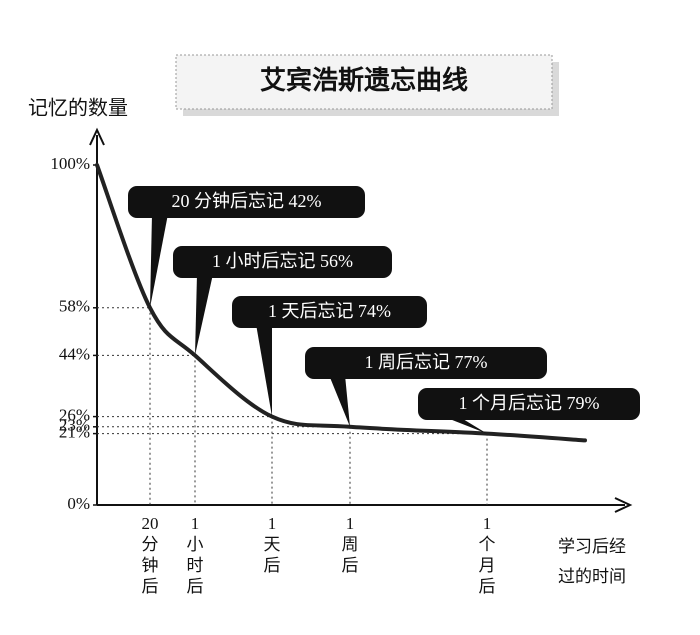 This screenshot has width=700, height=635. I want to click on callout-text: 1 天后忘记 74%, so click(329, 311).